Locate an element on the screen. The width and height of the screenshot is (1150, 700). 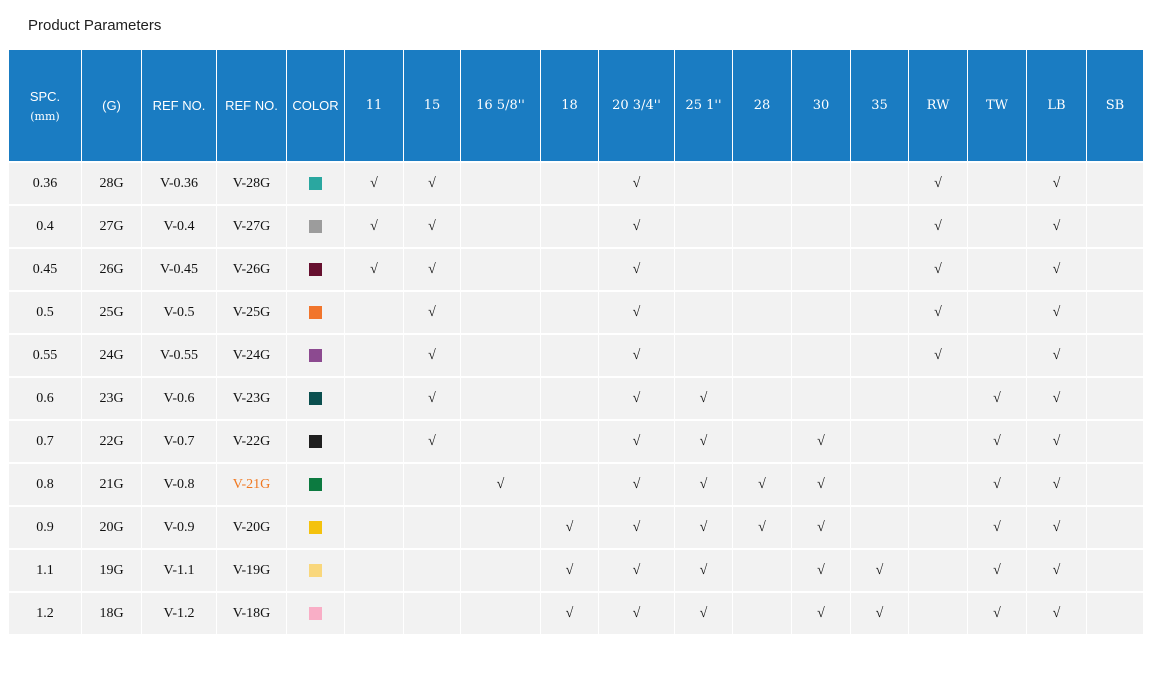
gauge-cell: 19G is located at coordinates (111, 570).